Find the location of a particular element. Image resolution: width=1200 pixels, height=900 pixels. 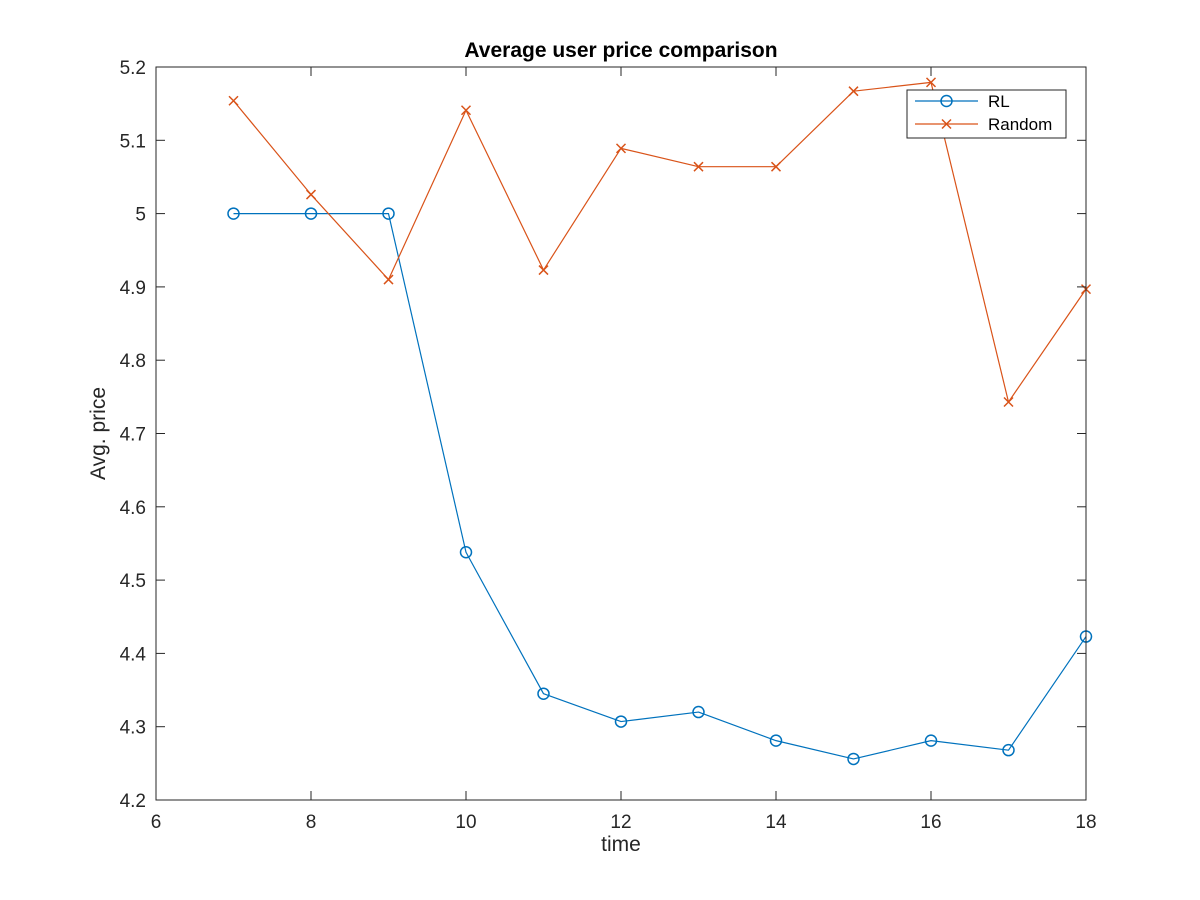

chart-title: Average user price comparison is located at coordinates (620, 50).